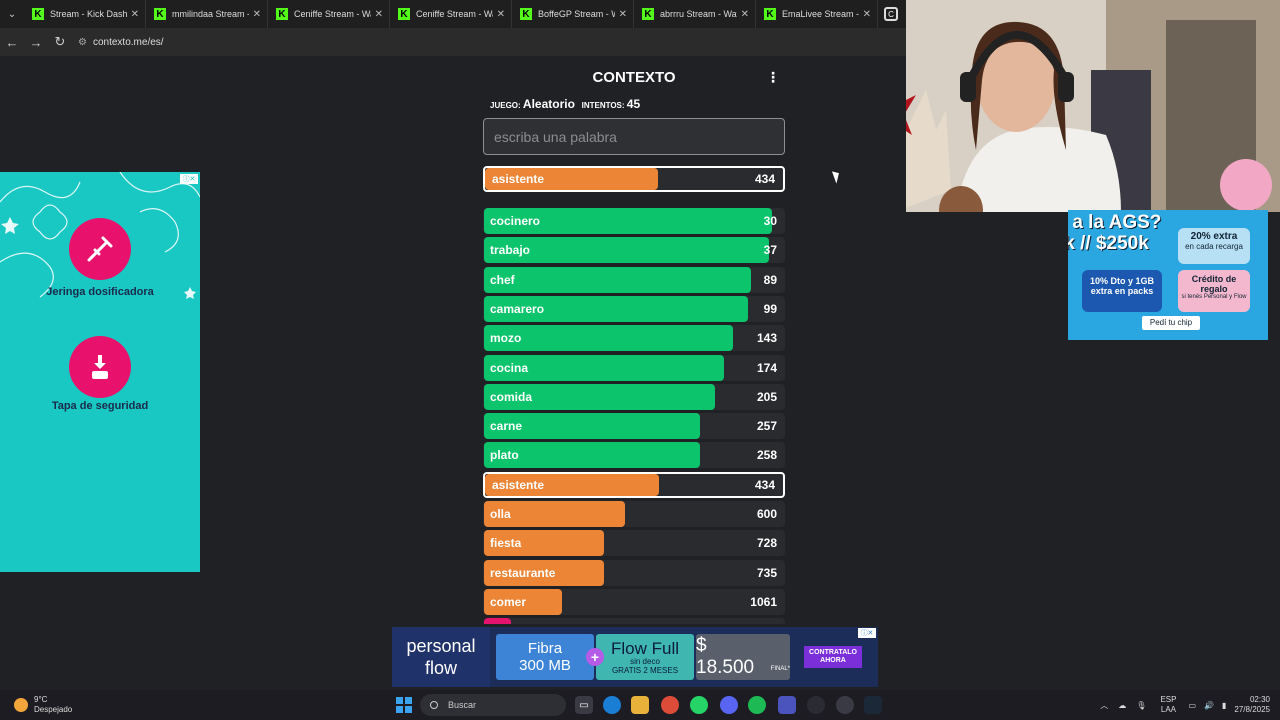  Describe the element at coordinates (12, 14) in the screenshot. I see `tab-search-chevron-icon: ⌄` at that location.